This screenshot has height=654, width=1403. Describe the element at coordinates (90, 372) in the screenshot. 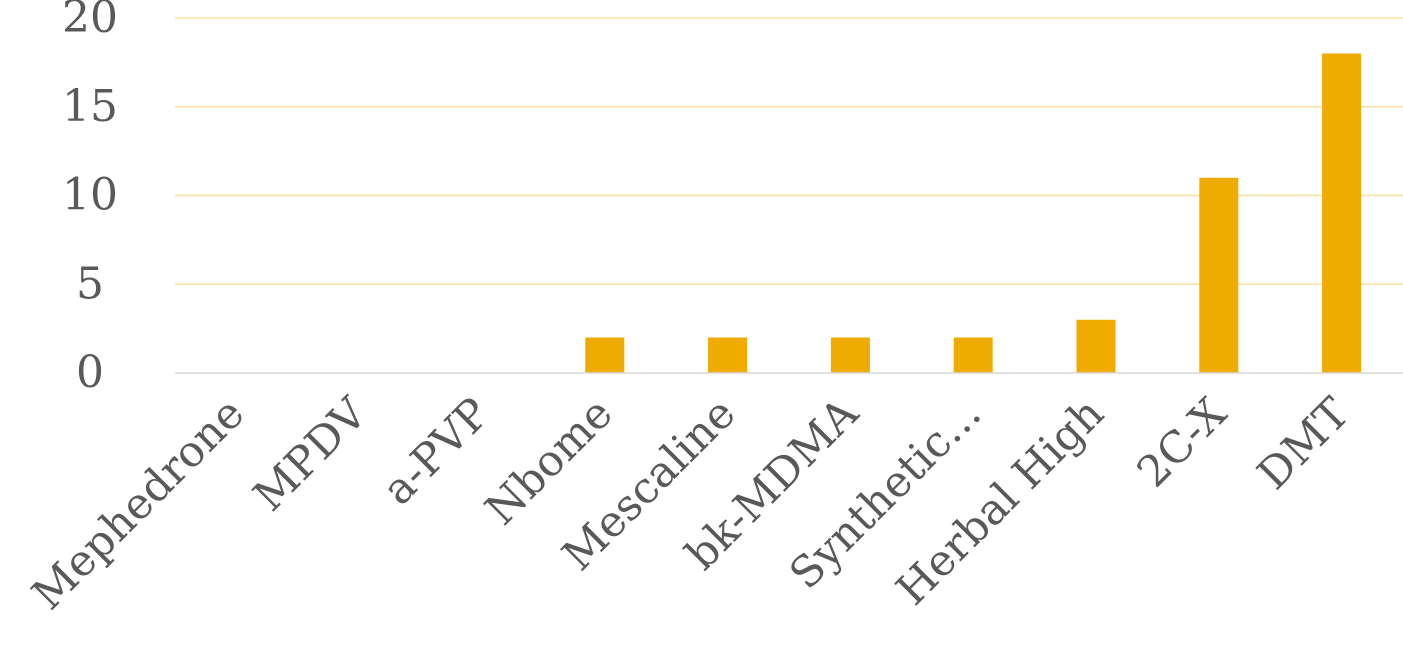

I see `y-tick-label: 0` at that location.